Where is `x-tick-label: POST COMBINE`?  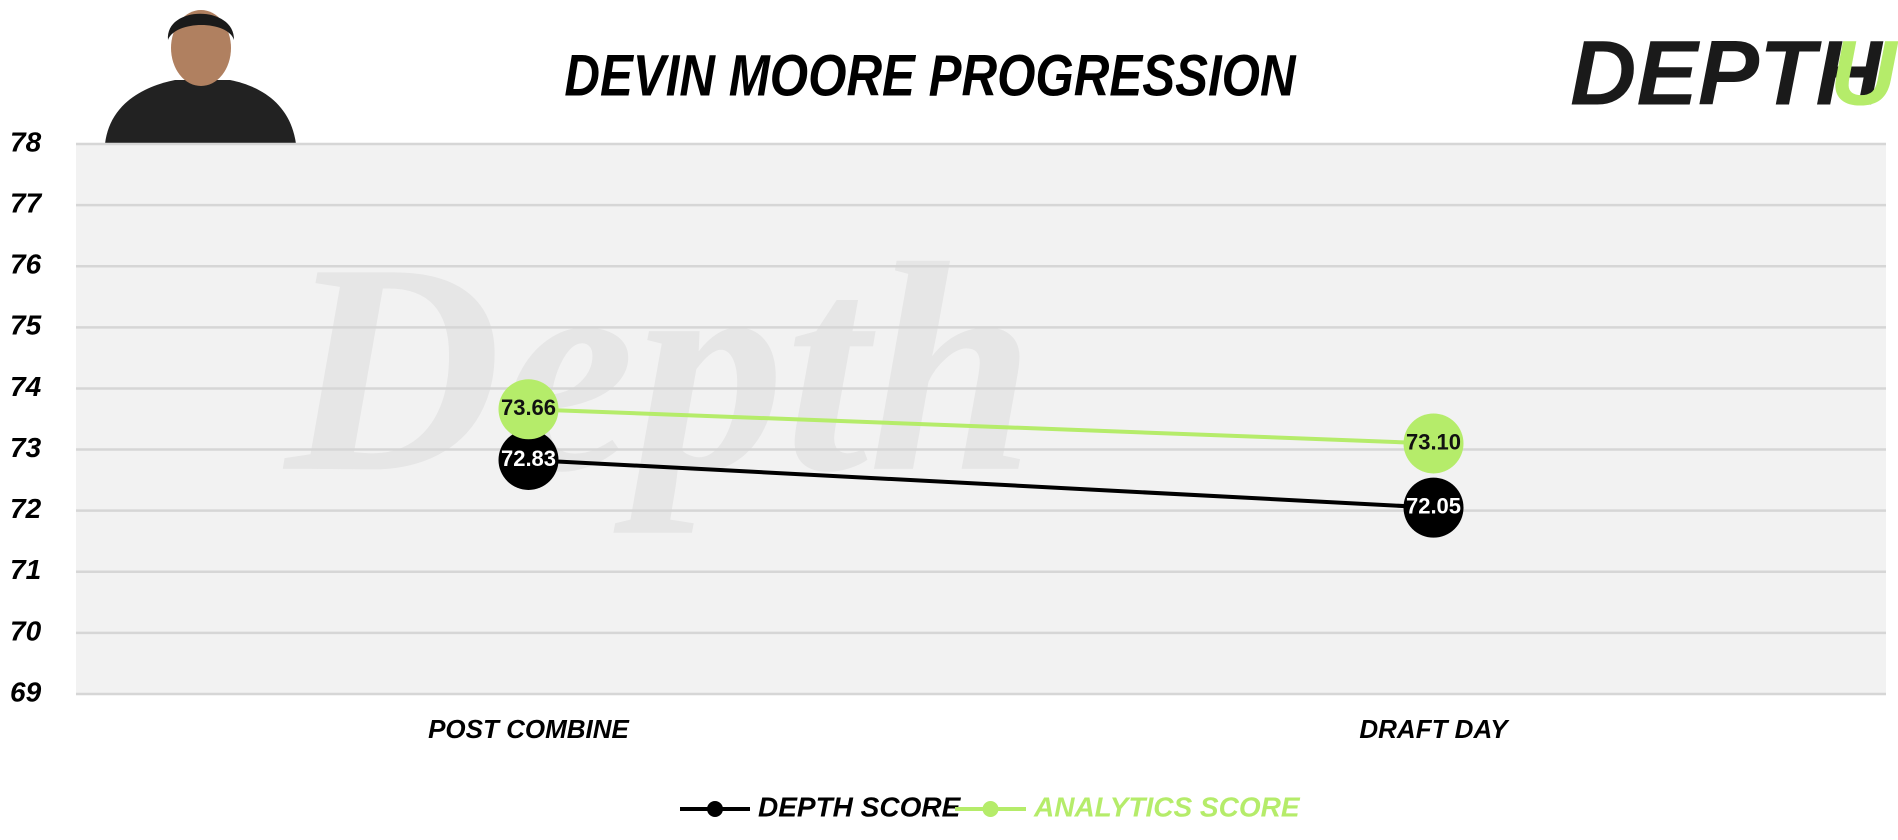
x-tick-label: POST COMBINE is located at coordinates (528, 729).